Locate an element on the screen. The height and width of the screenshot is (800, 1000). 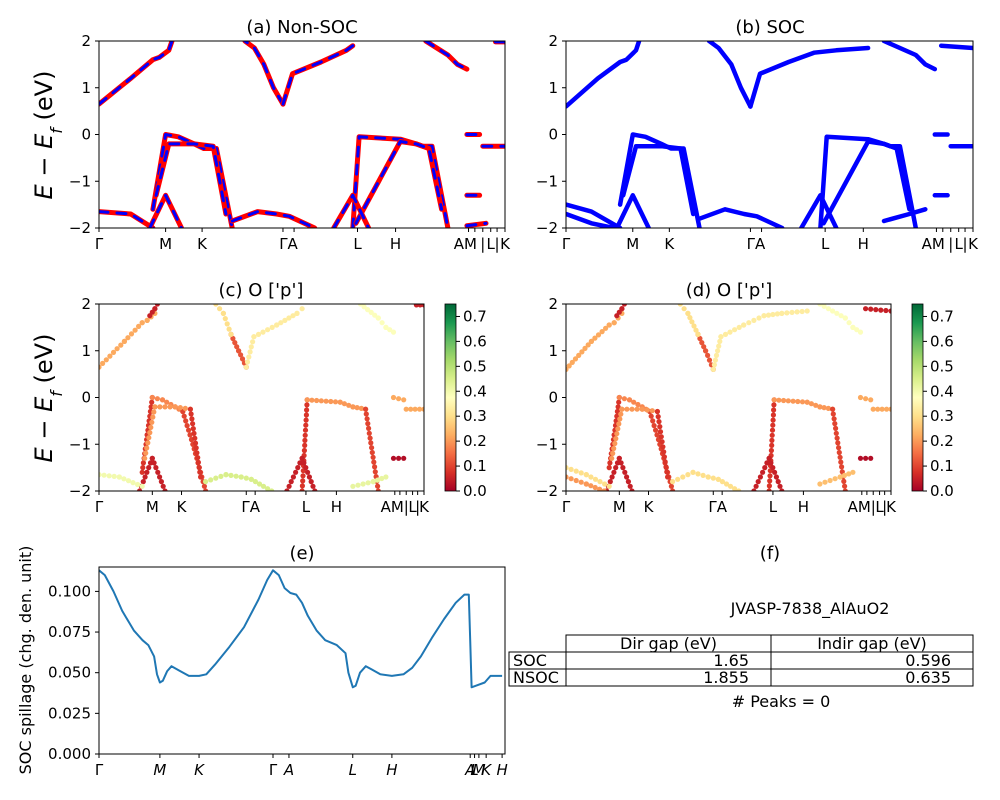
y-tick-label: −1 is located at coordinates (80, 444).